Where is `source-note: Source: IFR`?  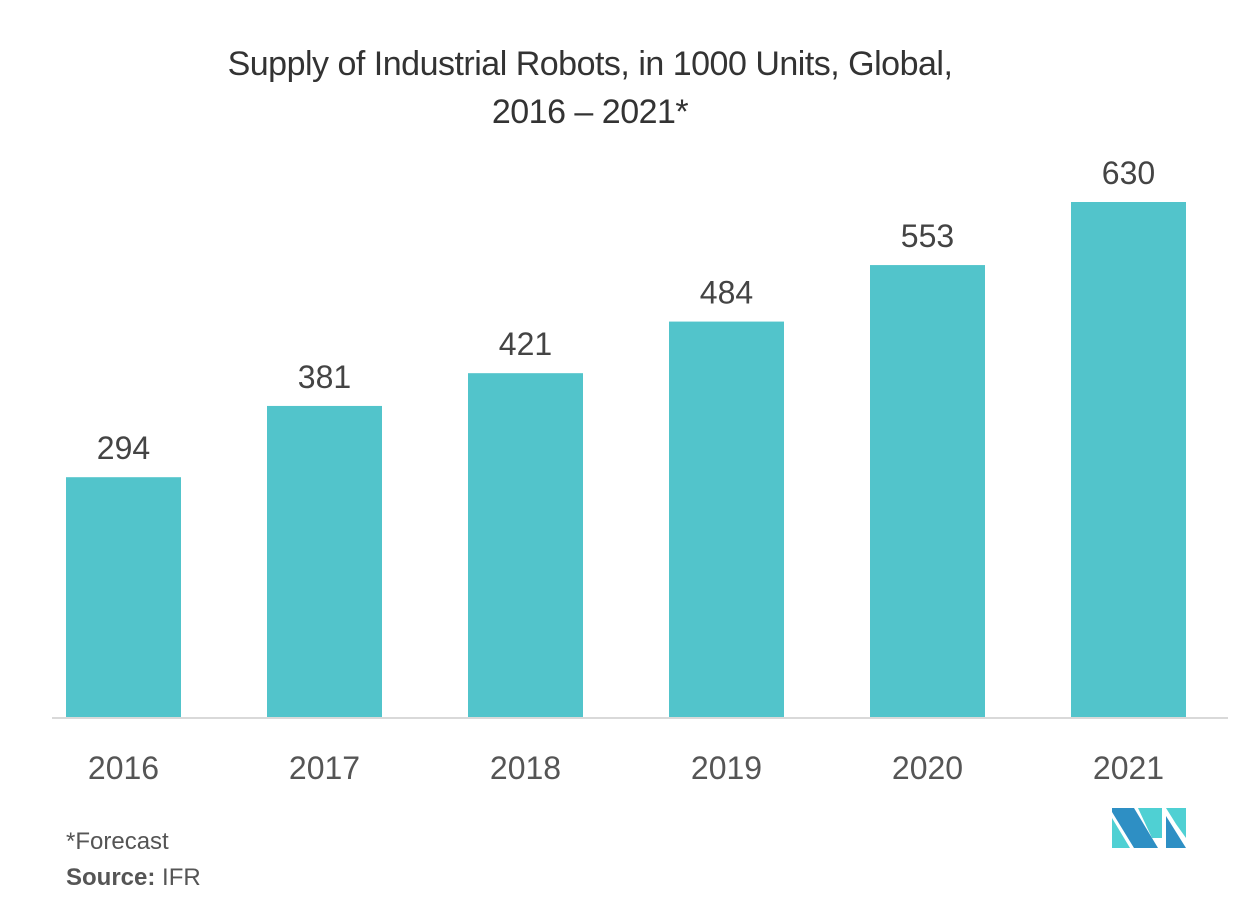
source-note: Source: IFR is located at coordinates (133, 878).